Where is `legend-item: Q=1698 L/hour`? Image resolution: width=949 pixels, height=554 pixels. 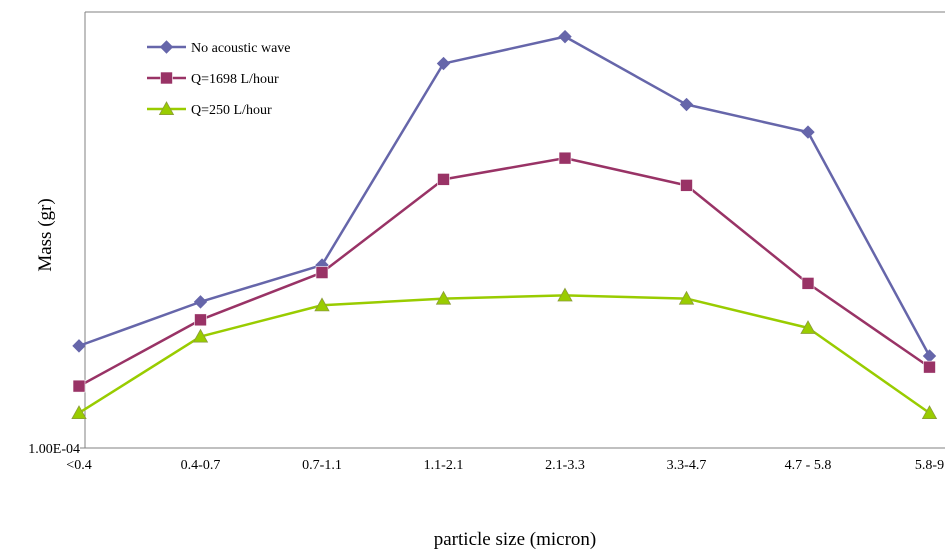
legend-item: Q=1698 L/hour is located at coordinates (213, 79).